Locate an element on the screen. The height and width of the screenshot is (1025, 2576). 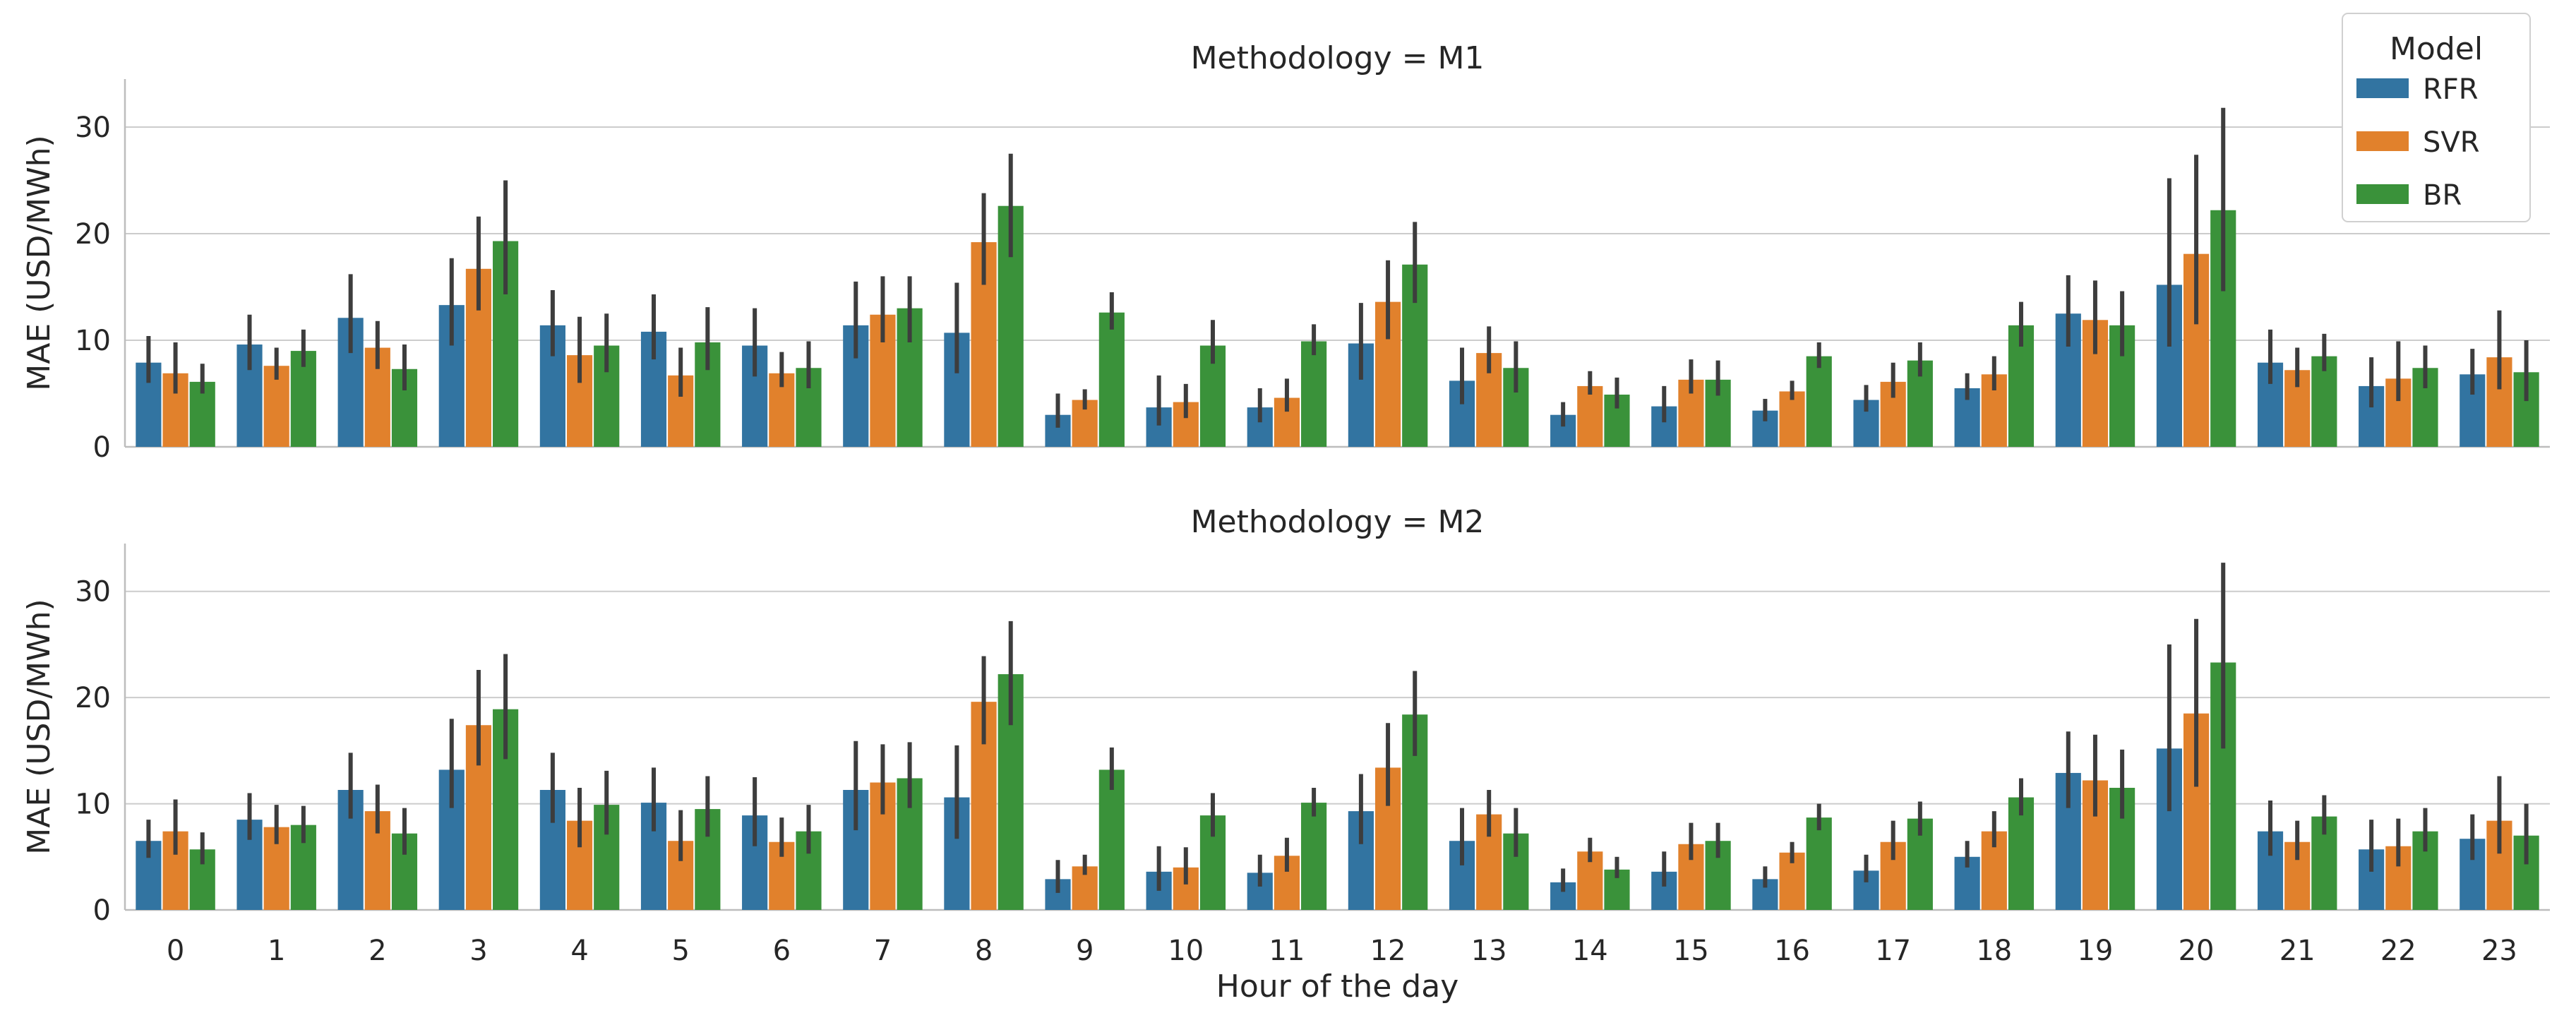
x-tick-label: 22 is located at coordinates (2398, 951).